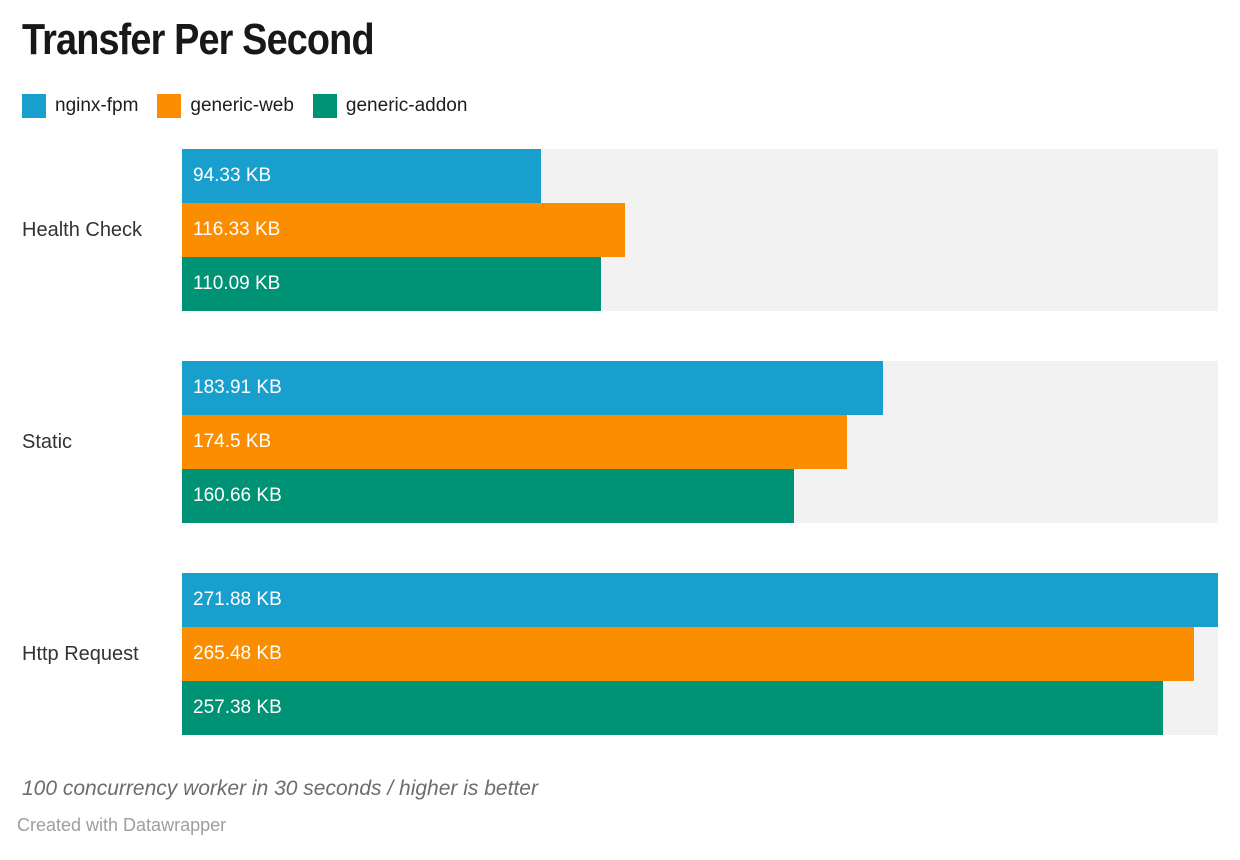 This screenshot has width=1240, height=860. I want to click on bar-track: 271.88 KB, so click(700, 600).